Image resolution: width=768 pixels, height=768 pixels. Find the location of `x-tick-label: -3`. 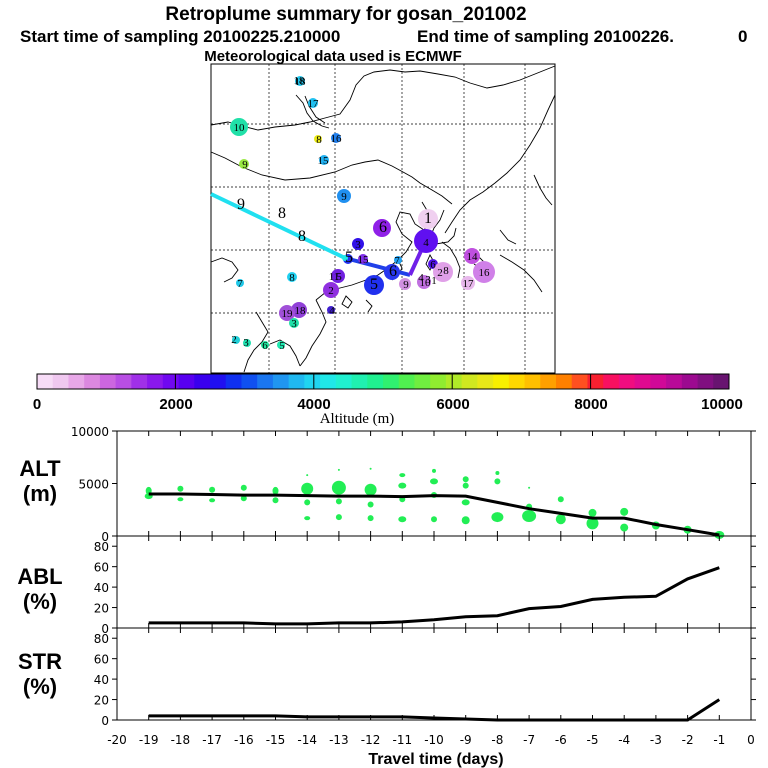

x-tick-label: -3 is located at coordinates (656, 740).